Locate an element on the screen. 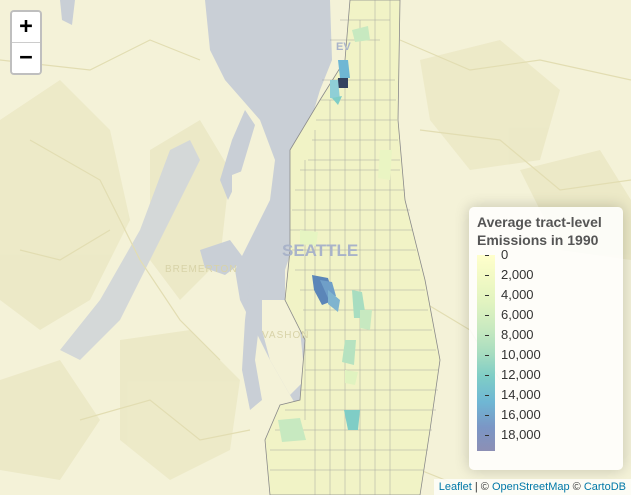  attribution-sep-2: © is located at coordinates (576, 487).